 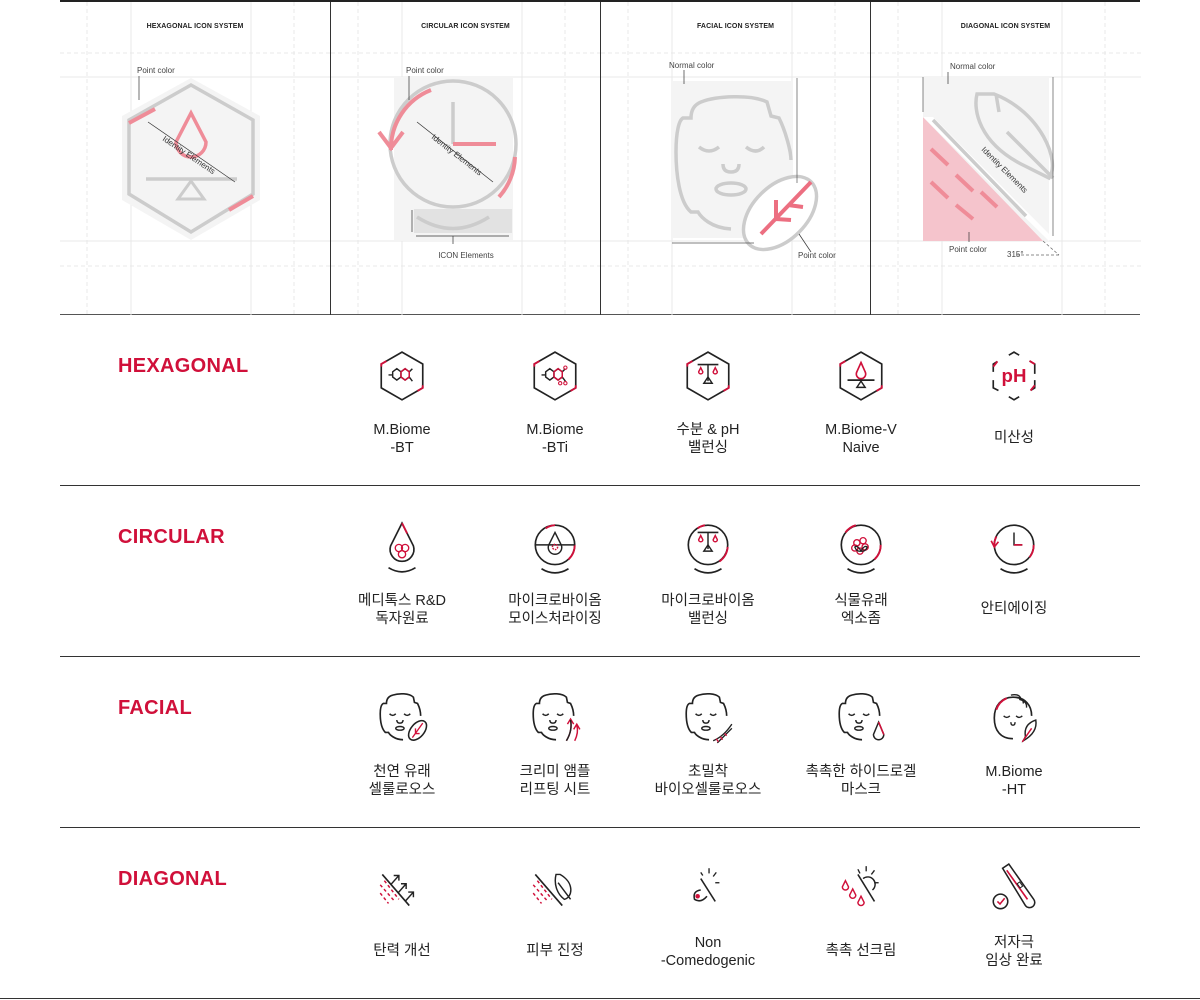 I want to click on hex-ph-icon: pH, so click(x=1014, y=376).